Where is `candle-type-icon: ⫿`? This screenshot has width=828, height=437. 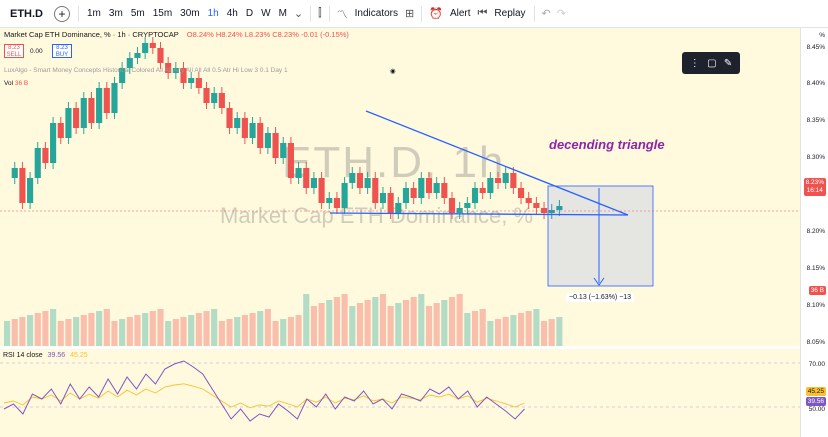 candle-type-icon: ⫿ is located at coordinates (320, 13).